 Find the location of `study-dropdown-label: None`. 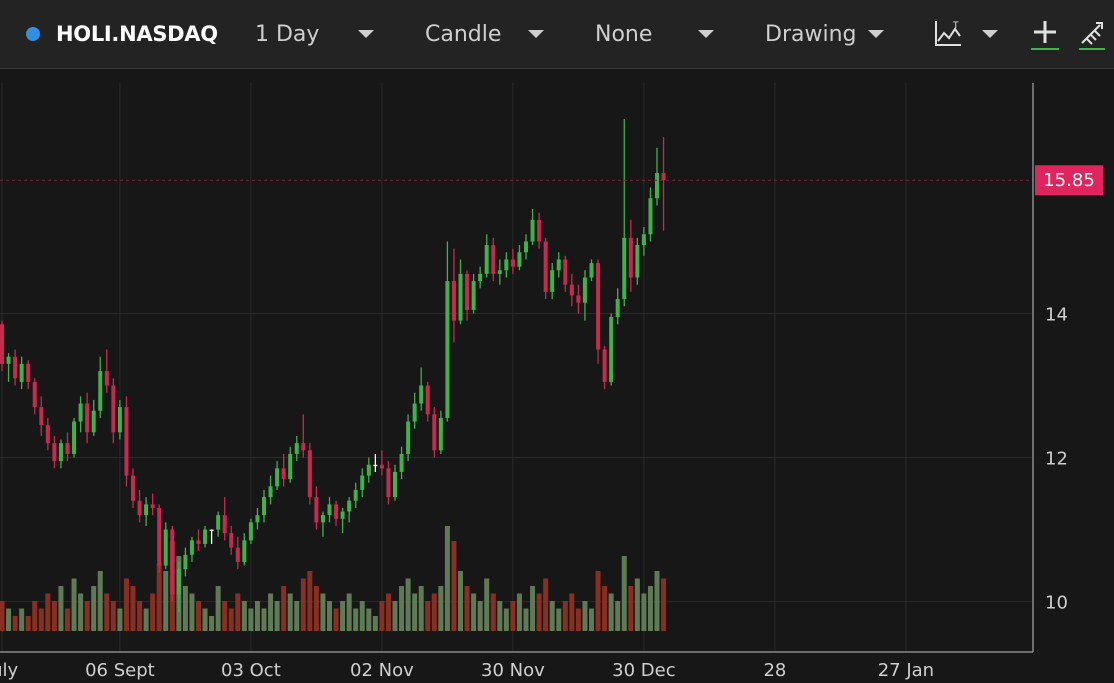

study-dropdown-label: None is located at coordinates (624, 34).